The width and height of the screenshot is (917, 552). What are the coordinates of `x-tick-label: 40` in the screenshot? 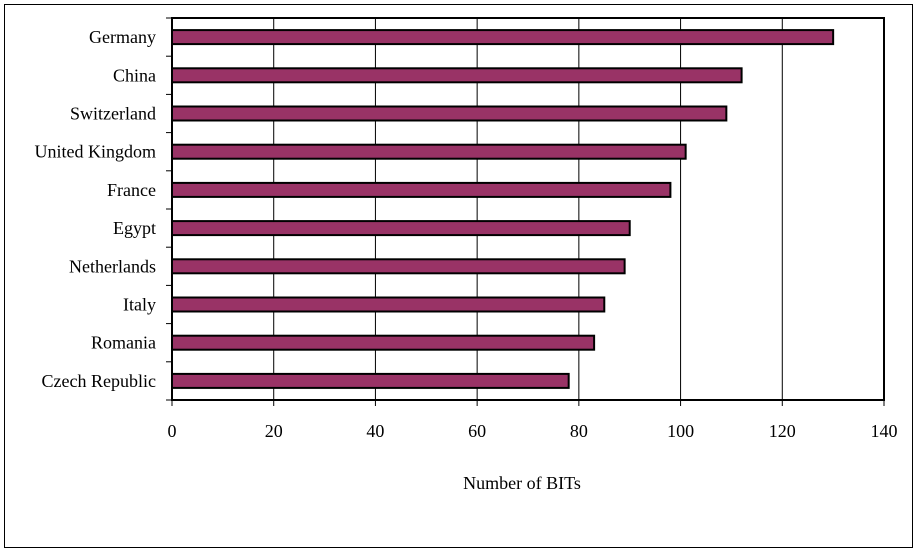 It's located at (375, 431).